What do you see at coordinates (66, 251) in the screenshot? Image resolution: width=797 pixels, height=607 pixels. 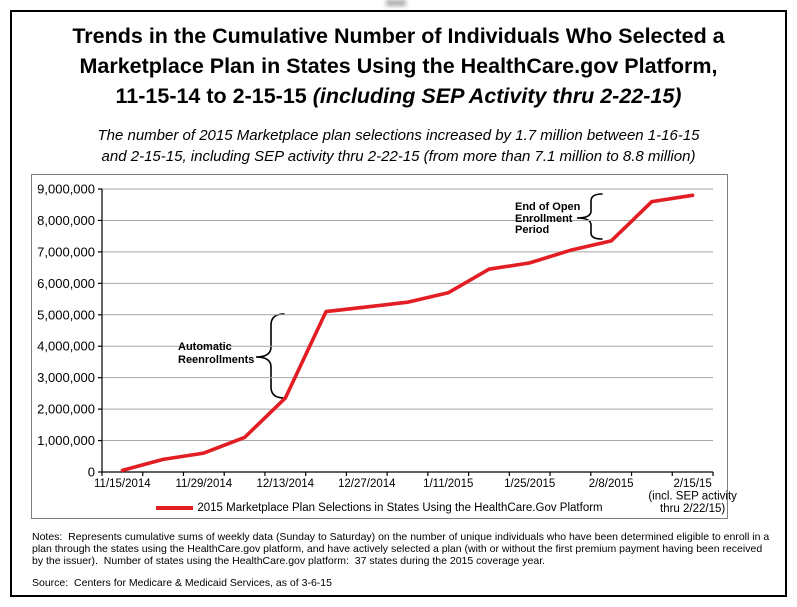 I see `y-axis-label: 7,000,000` at bounding box center [66, 251].